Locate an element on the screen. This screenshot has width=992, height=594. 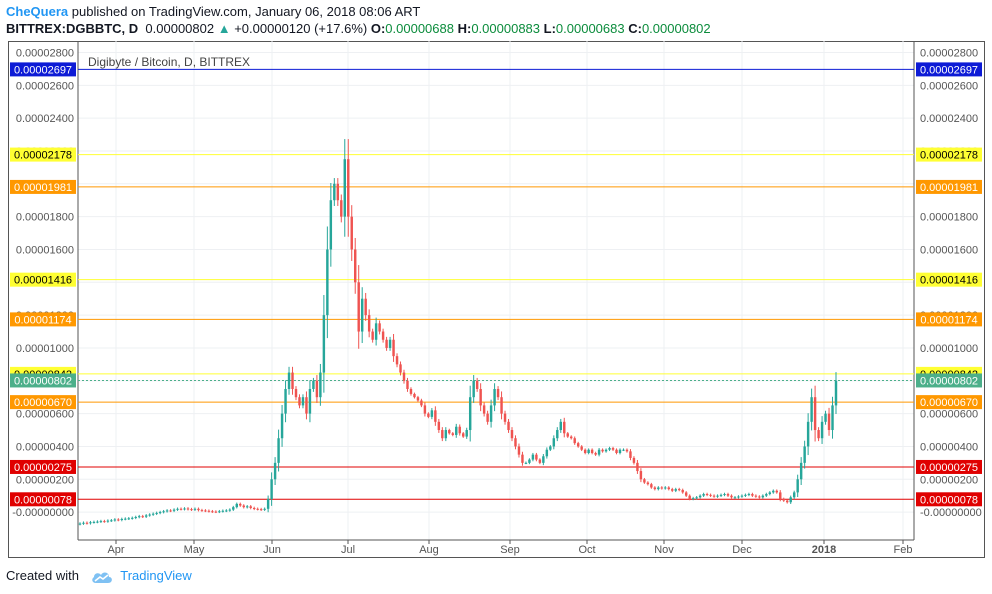
author-link: CheQuera is located at coordinates (37, 11).